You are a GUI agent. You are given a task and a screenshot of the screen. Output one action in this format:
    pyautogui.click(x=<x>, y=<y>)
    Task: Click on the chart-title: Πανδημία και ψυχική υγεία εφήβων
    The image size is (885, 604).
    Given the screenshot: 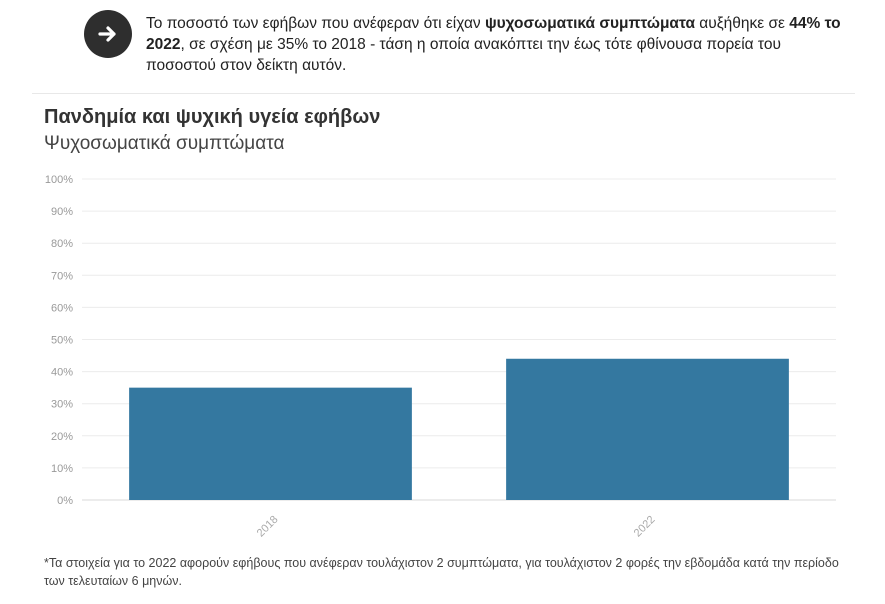 What is the action you would take?
    pyautogui.click(x=212, y=117)
    